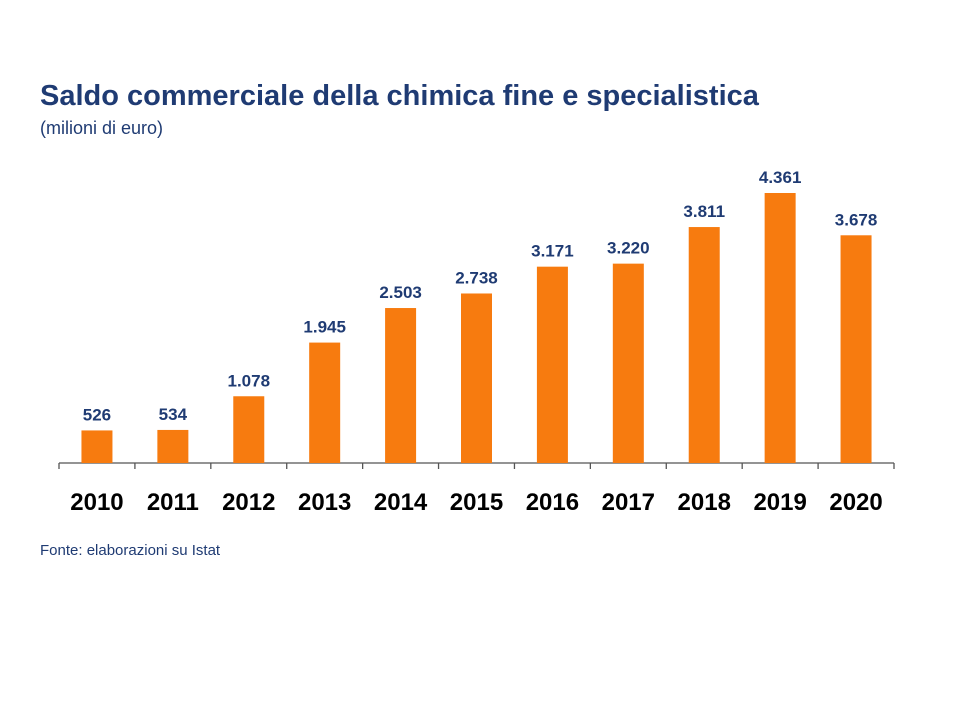  What do you see at coordinates (552, 502) in the screenshot?
I see `category-label-2016: 2016` at bounding box center [552, 502].